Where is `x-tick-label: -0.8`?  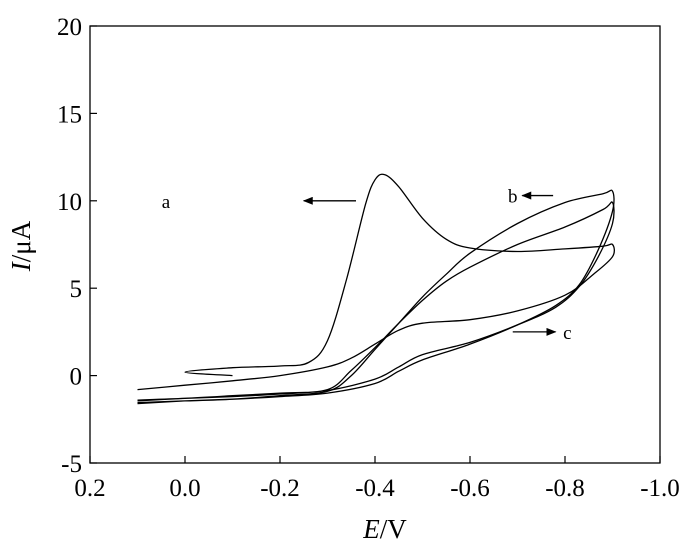
x-tick-label: -0.8 is located at coordinates (565, 488).